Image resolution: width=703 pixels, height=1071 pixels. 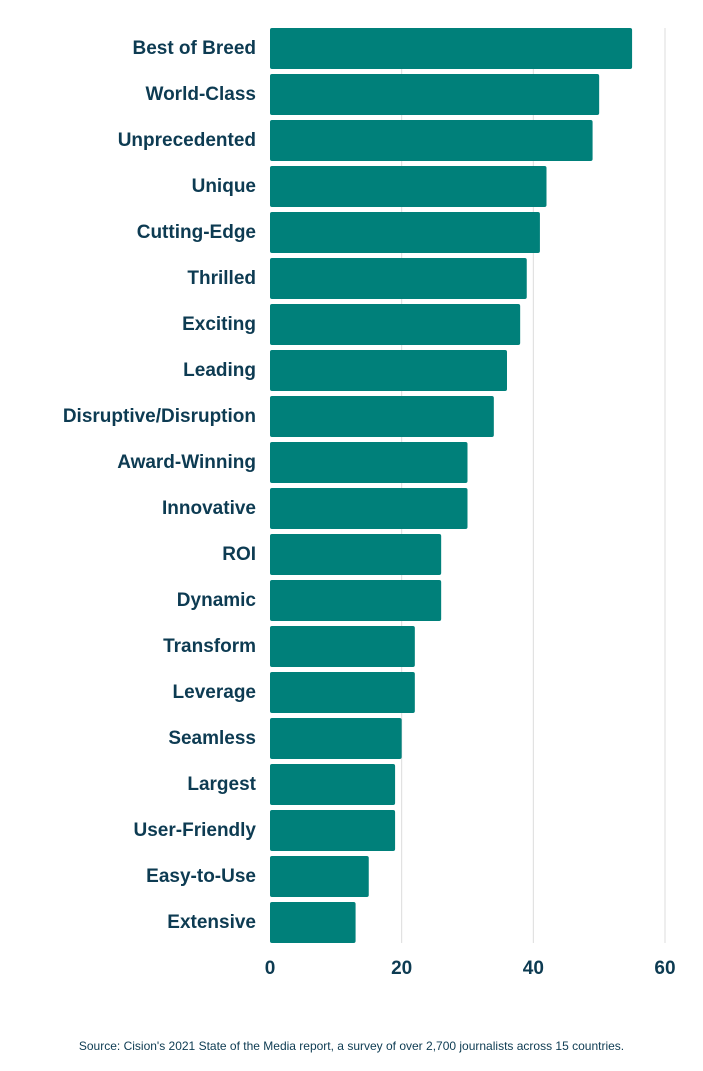 What do you see at coordinates (356, 600) in the screenshot?
I see `bar-dynamic` at bounding box center [356, 600].